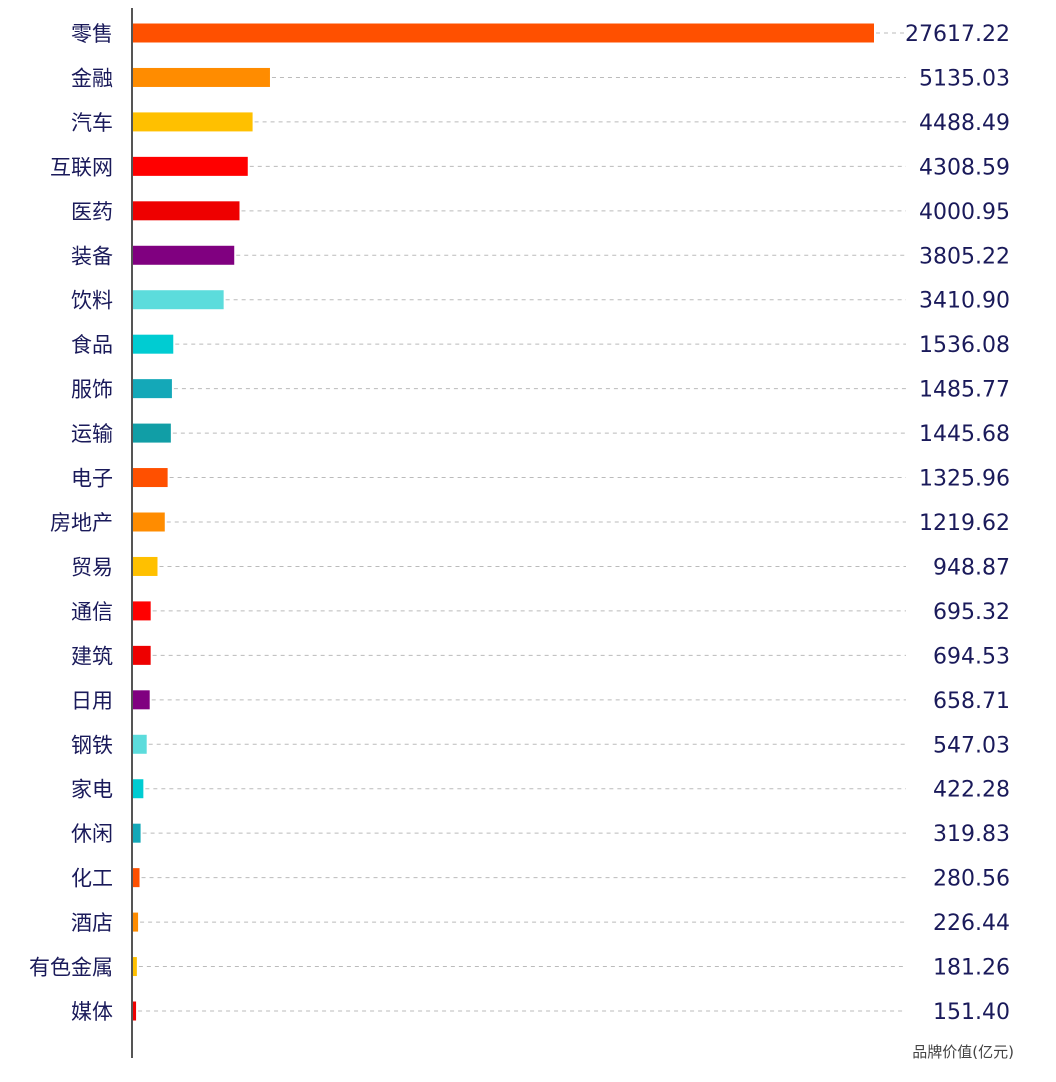 Image resolution: width=1056 pixels, height=1082 pixels. What do you see at coordinates (92, 212) in the screenshot?
I see `category-label: 医药` at bounding box center [92, 212].